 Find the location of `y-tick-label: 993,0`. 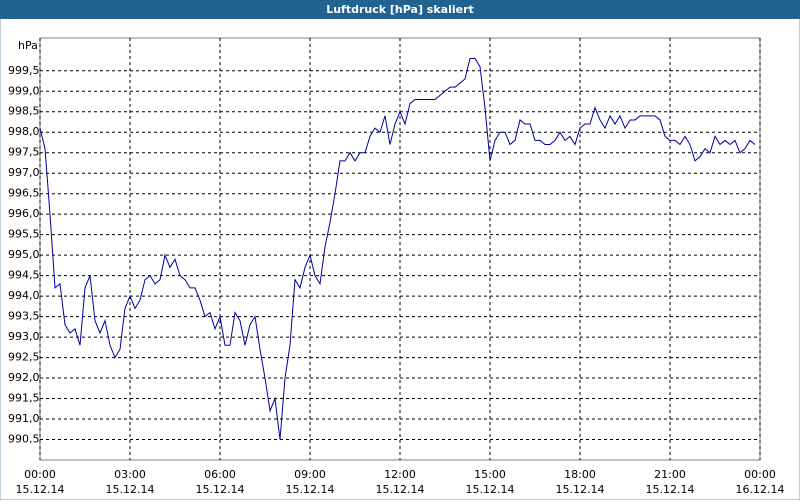

y-tick-label: 993,0 is located at coordinates (24, 336).